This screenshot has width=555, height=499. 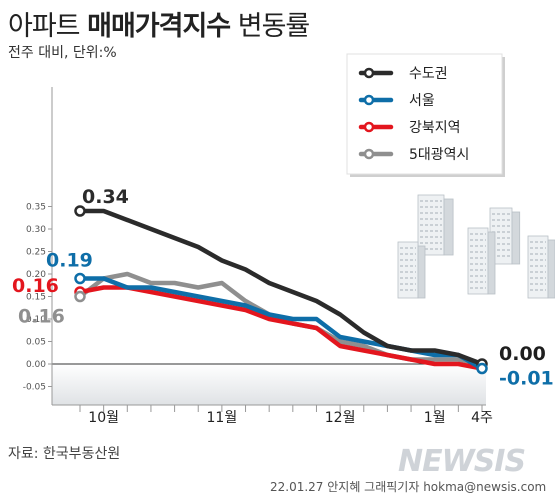 What do you see at coordinates (403, 74) in the screenshot?
I see `legend-entry-1: 수도권` at bounding box center [403, 74].